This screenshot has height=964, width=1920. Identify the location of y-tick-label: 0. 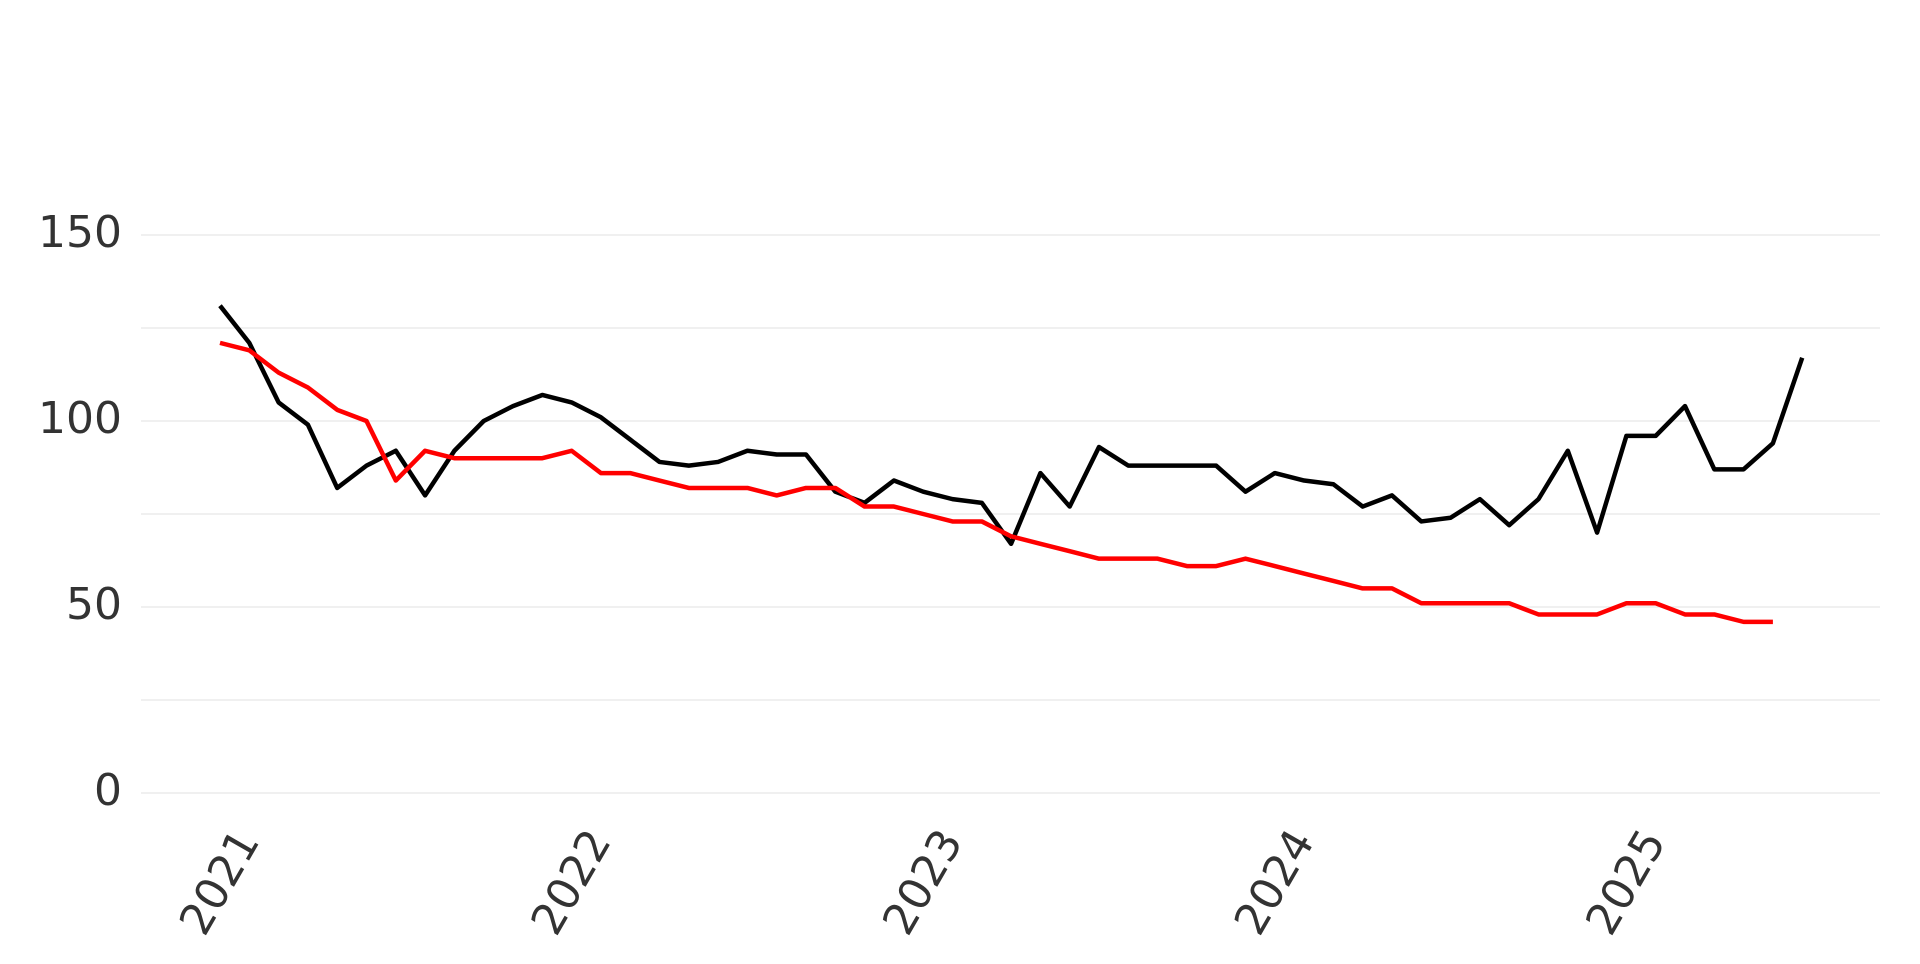
(108, 790).